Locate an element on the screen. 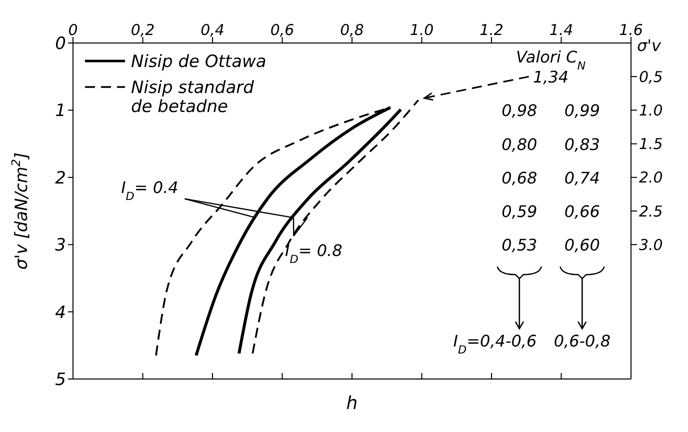 The width and height of the screenshot is (688, 432). annotation: 0,53 is located at coordinates (520, 245).